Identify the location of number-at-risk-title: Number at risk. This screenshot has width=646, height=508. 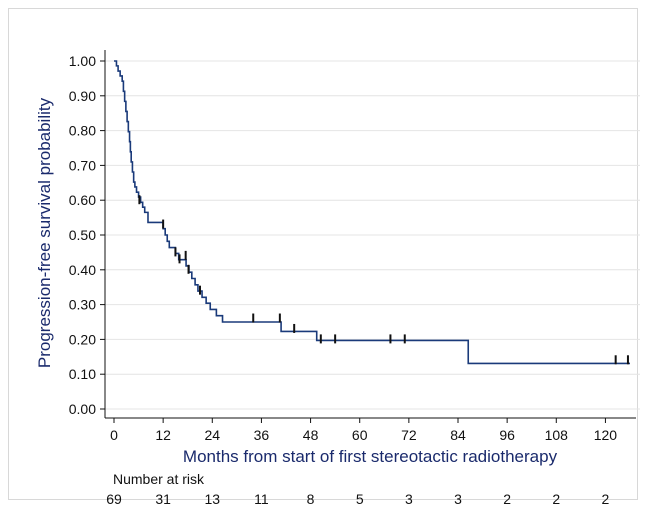
(159, 479).